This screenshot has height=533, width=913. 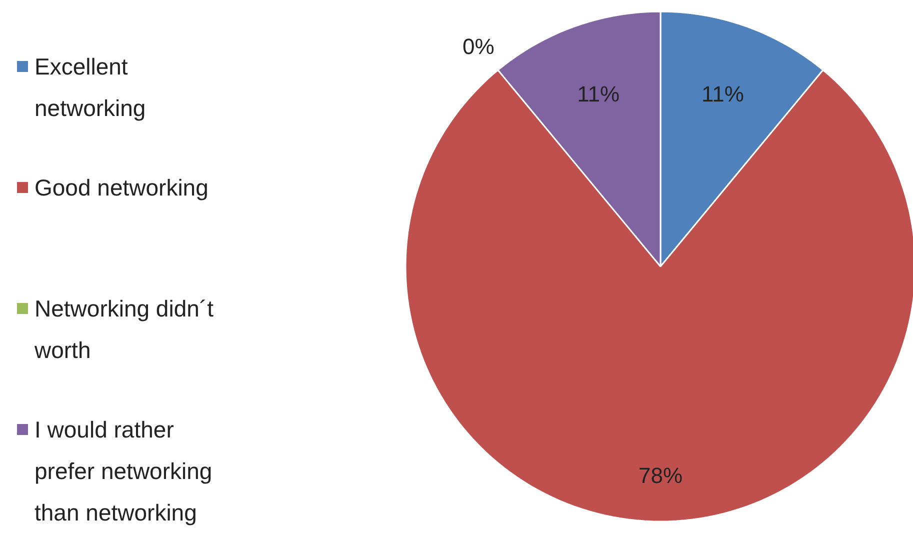 I want to click on legend-label: I would rather prefer networking than networking, so click(x=123, y=471).